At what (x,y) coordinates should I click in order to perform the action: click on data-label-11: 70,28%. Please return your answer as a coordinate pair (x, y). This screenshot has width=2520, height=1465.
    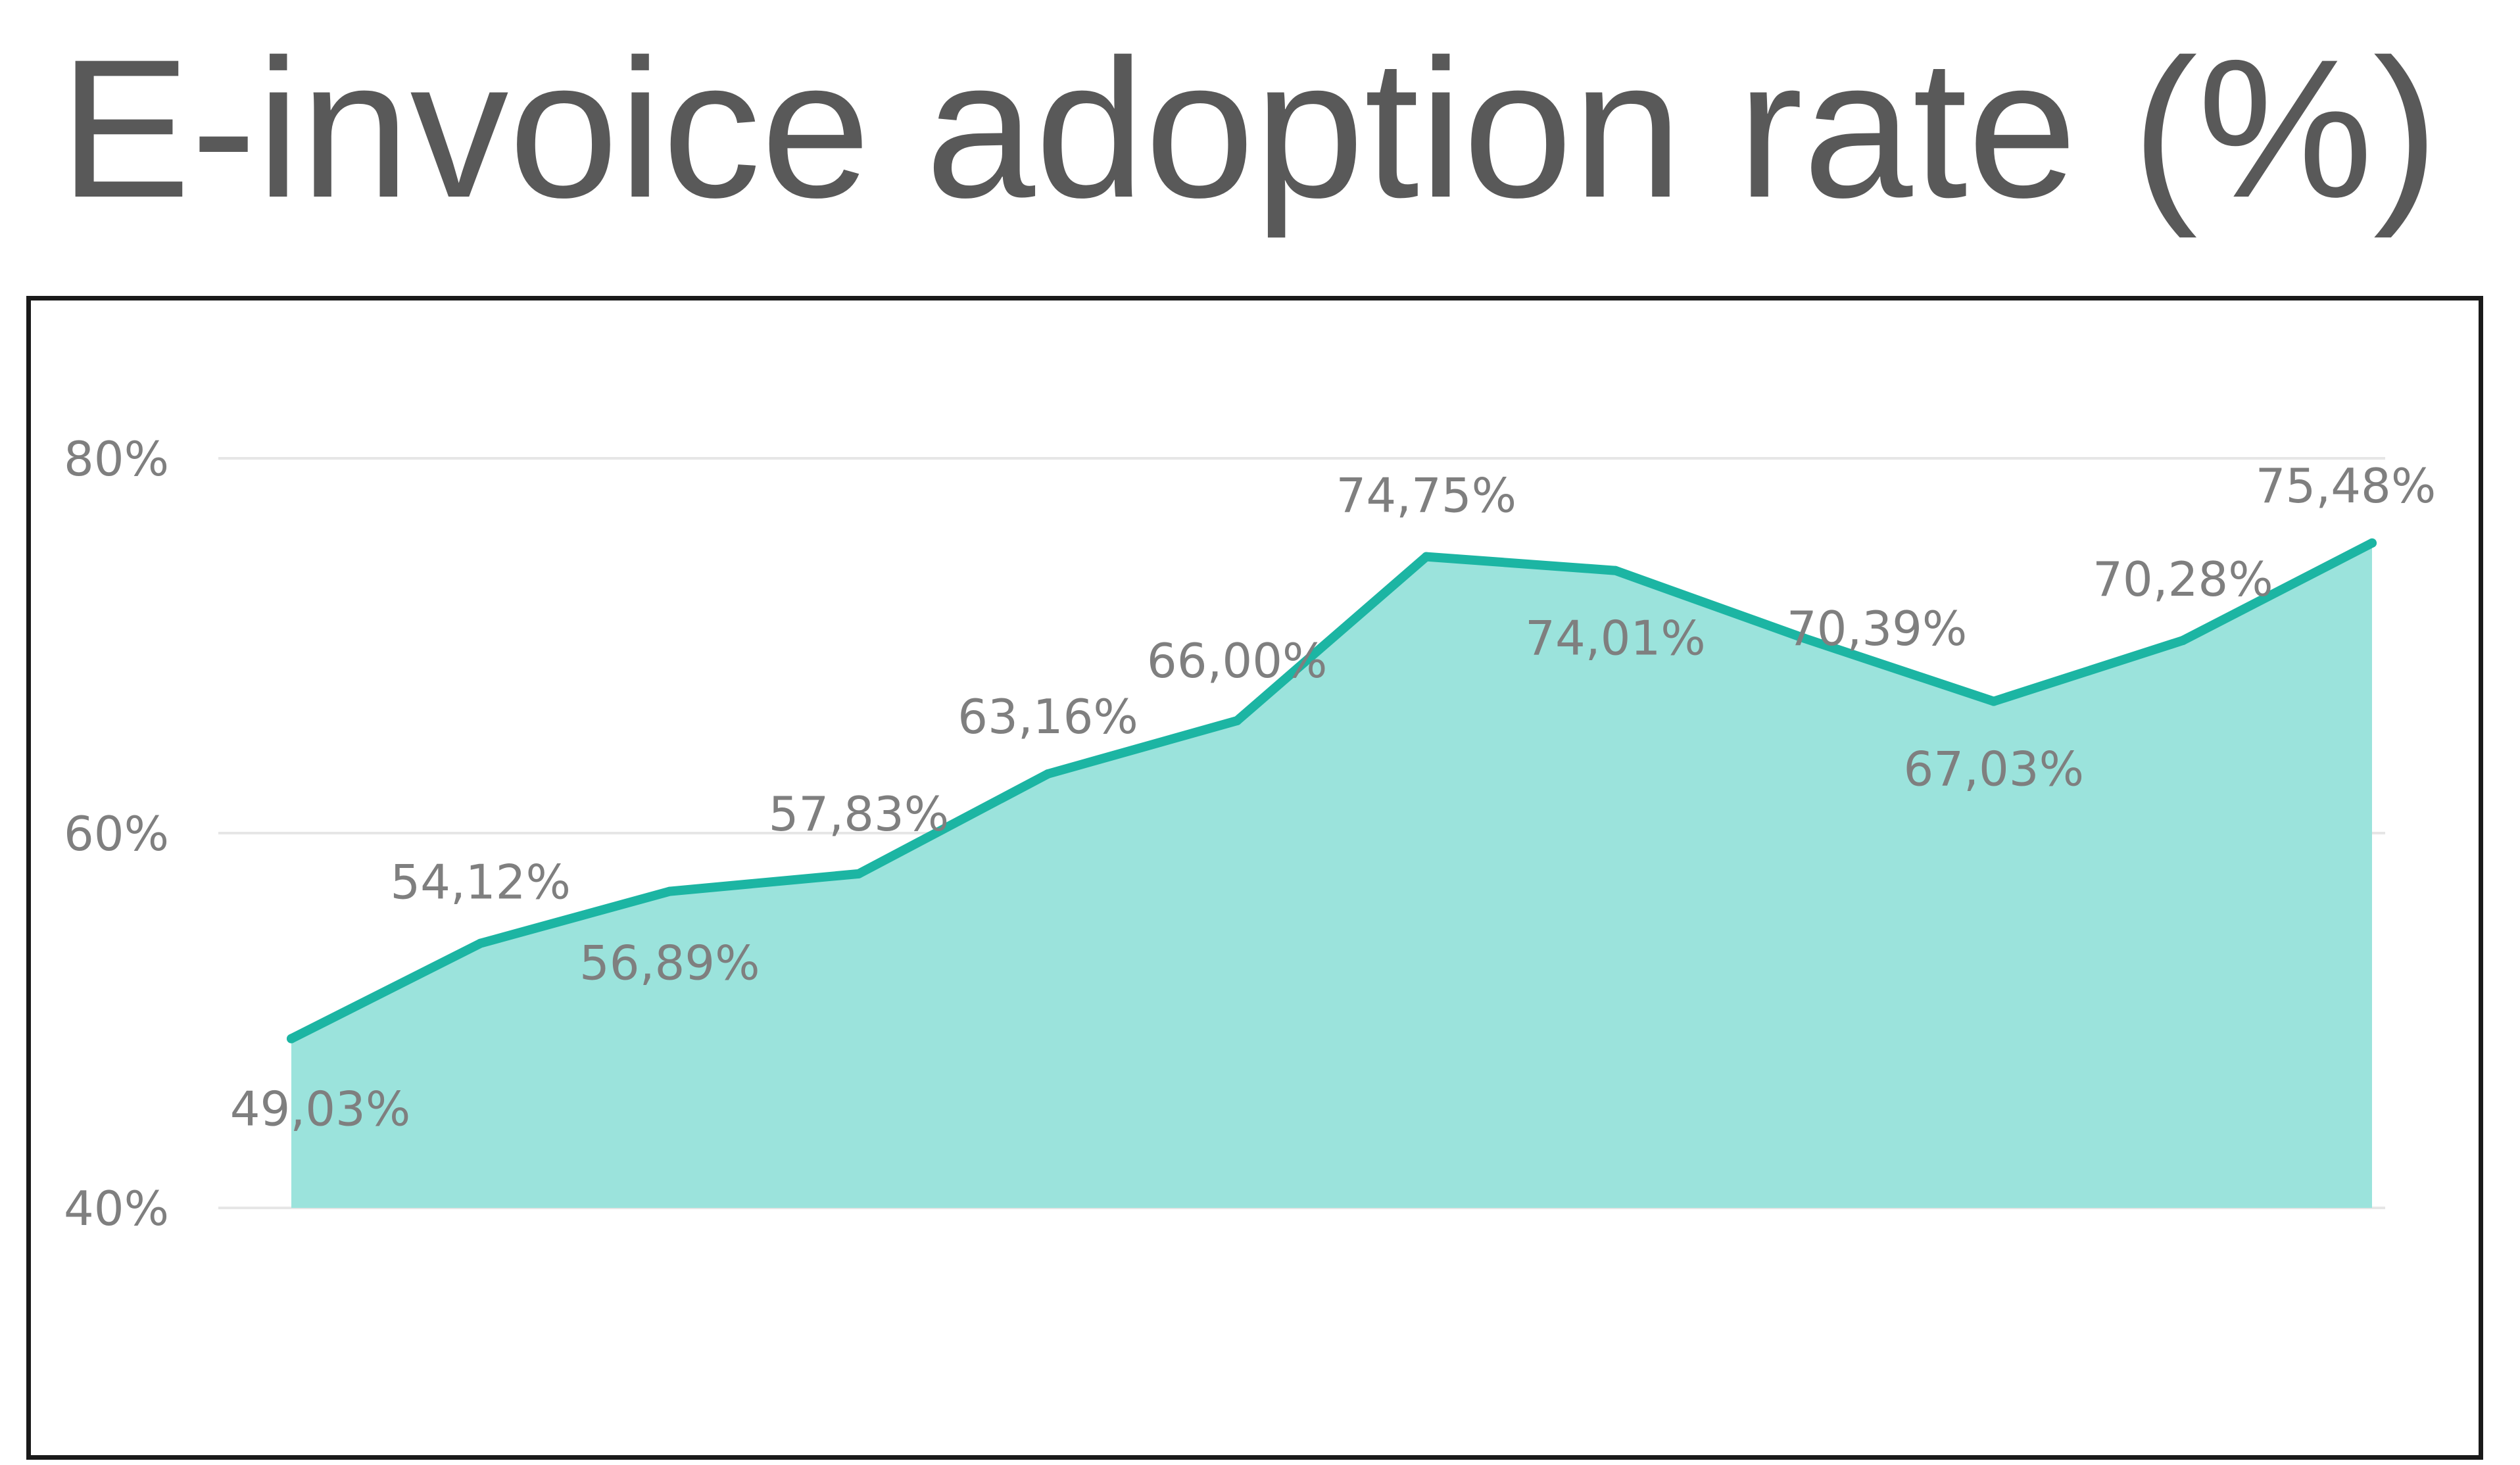
    Looking at the image, I should click on (2183, 580).